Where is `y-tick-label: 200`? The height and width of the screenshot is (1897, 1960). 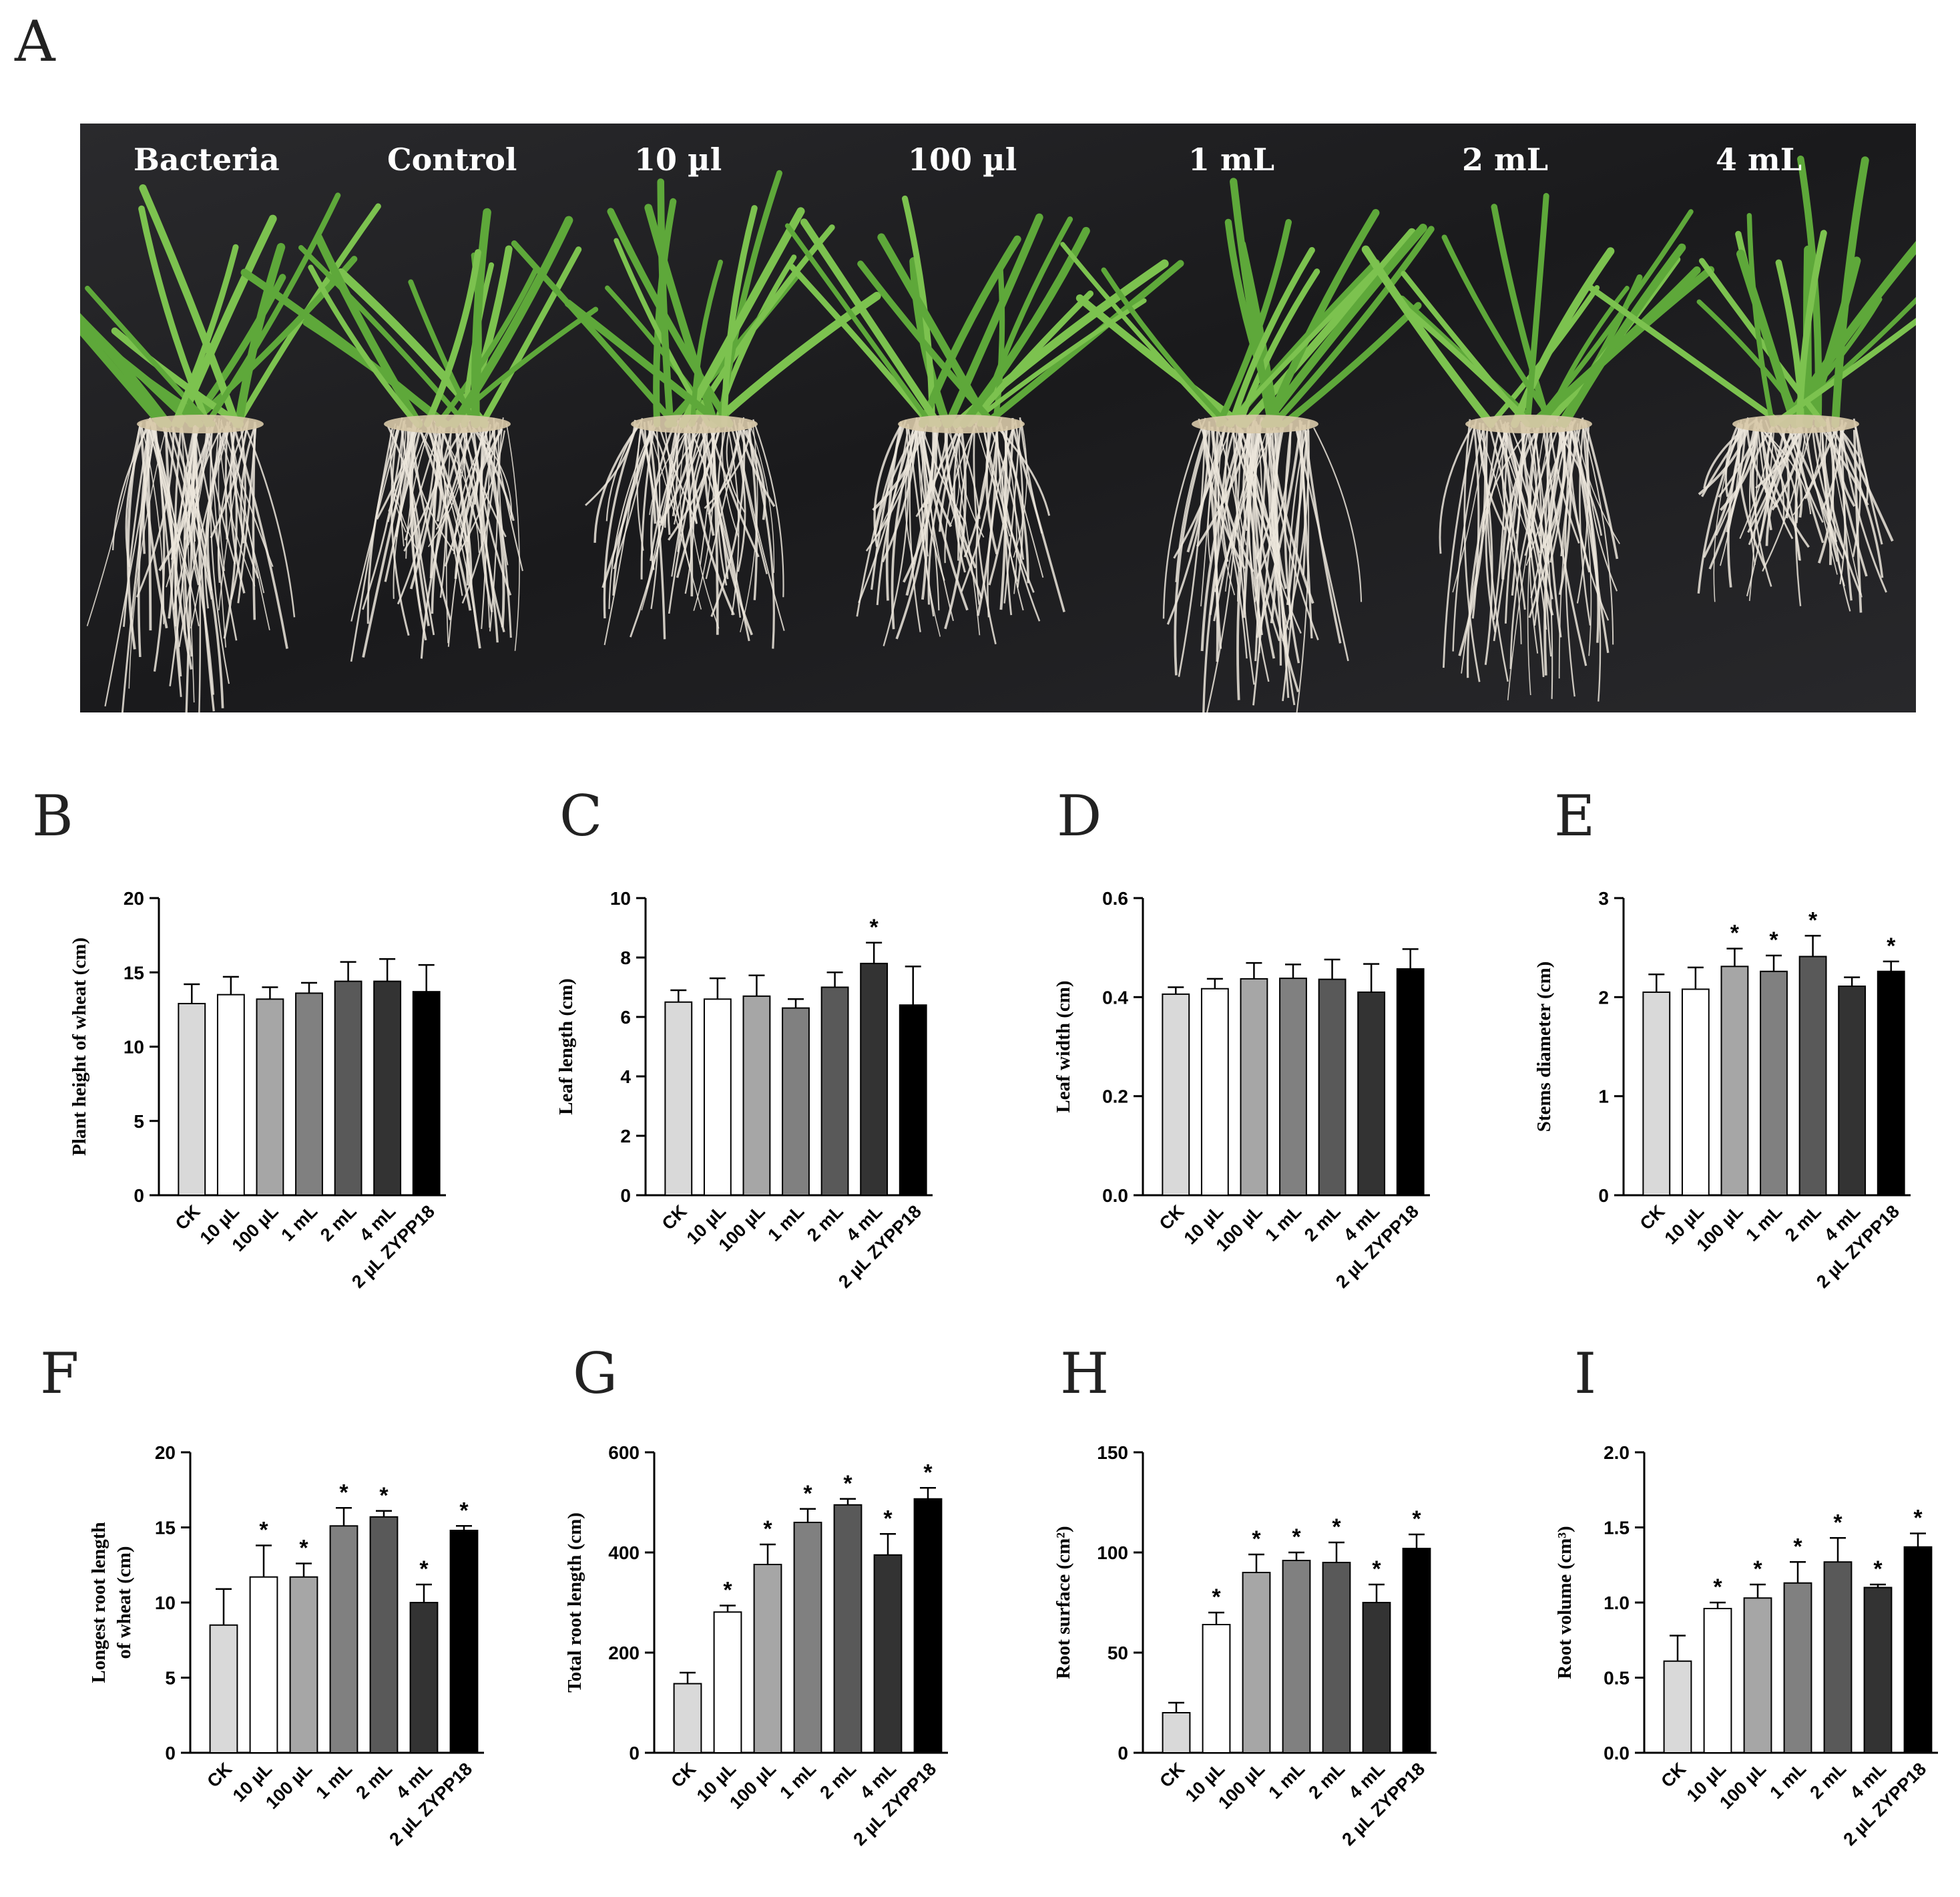
y-tick-label: 200 is located at coordinates (624, 1653).